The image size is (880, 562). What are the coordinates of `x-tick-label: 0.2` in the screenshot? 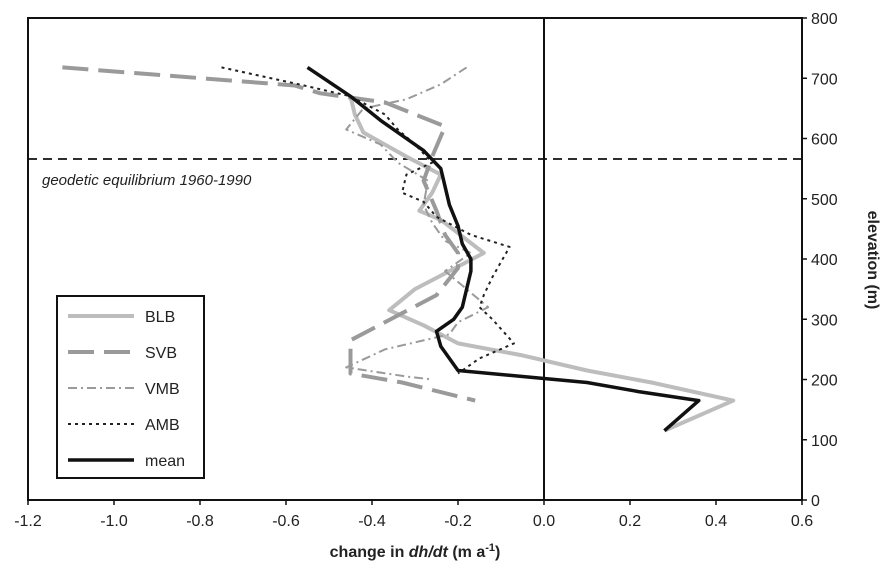 It's located at (630, 521).